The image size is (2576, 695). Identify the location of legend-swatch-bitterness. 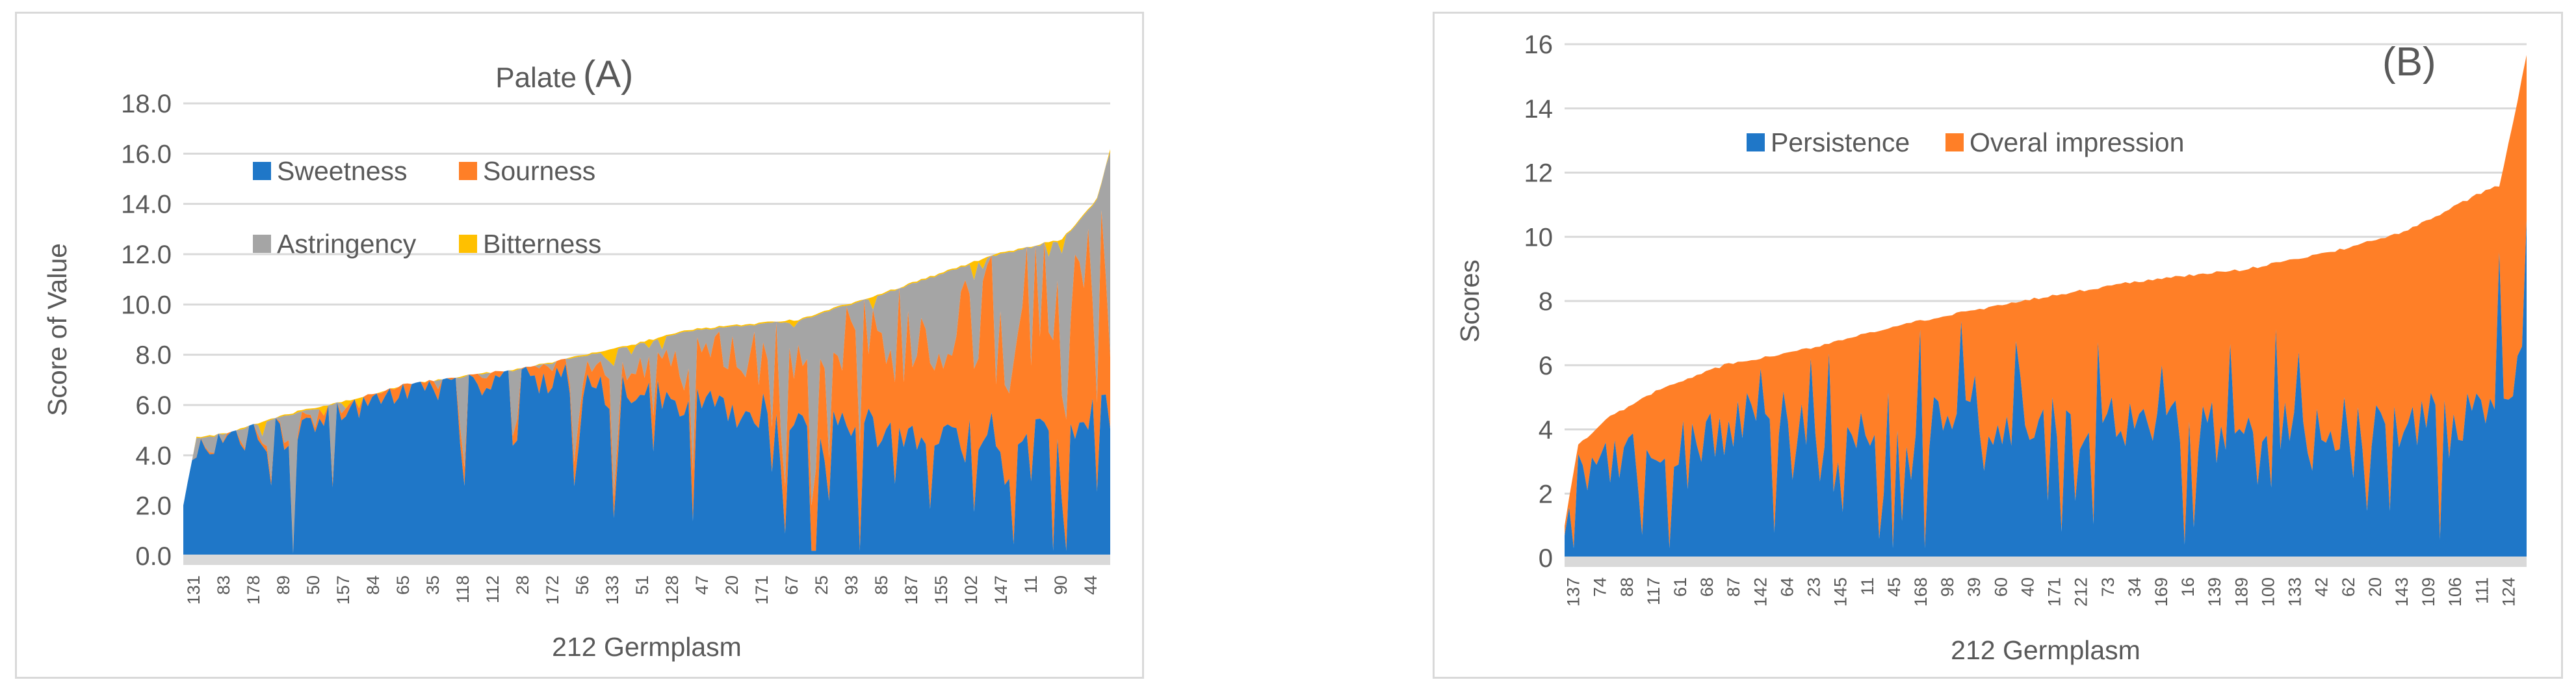
(468, 244).